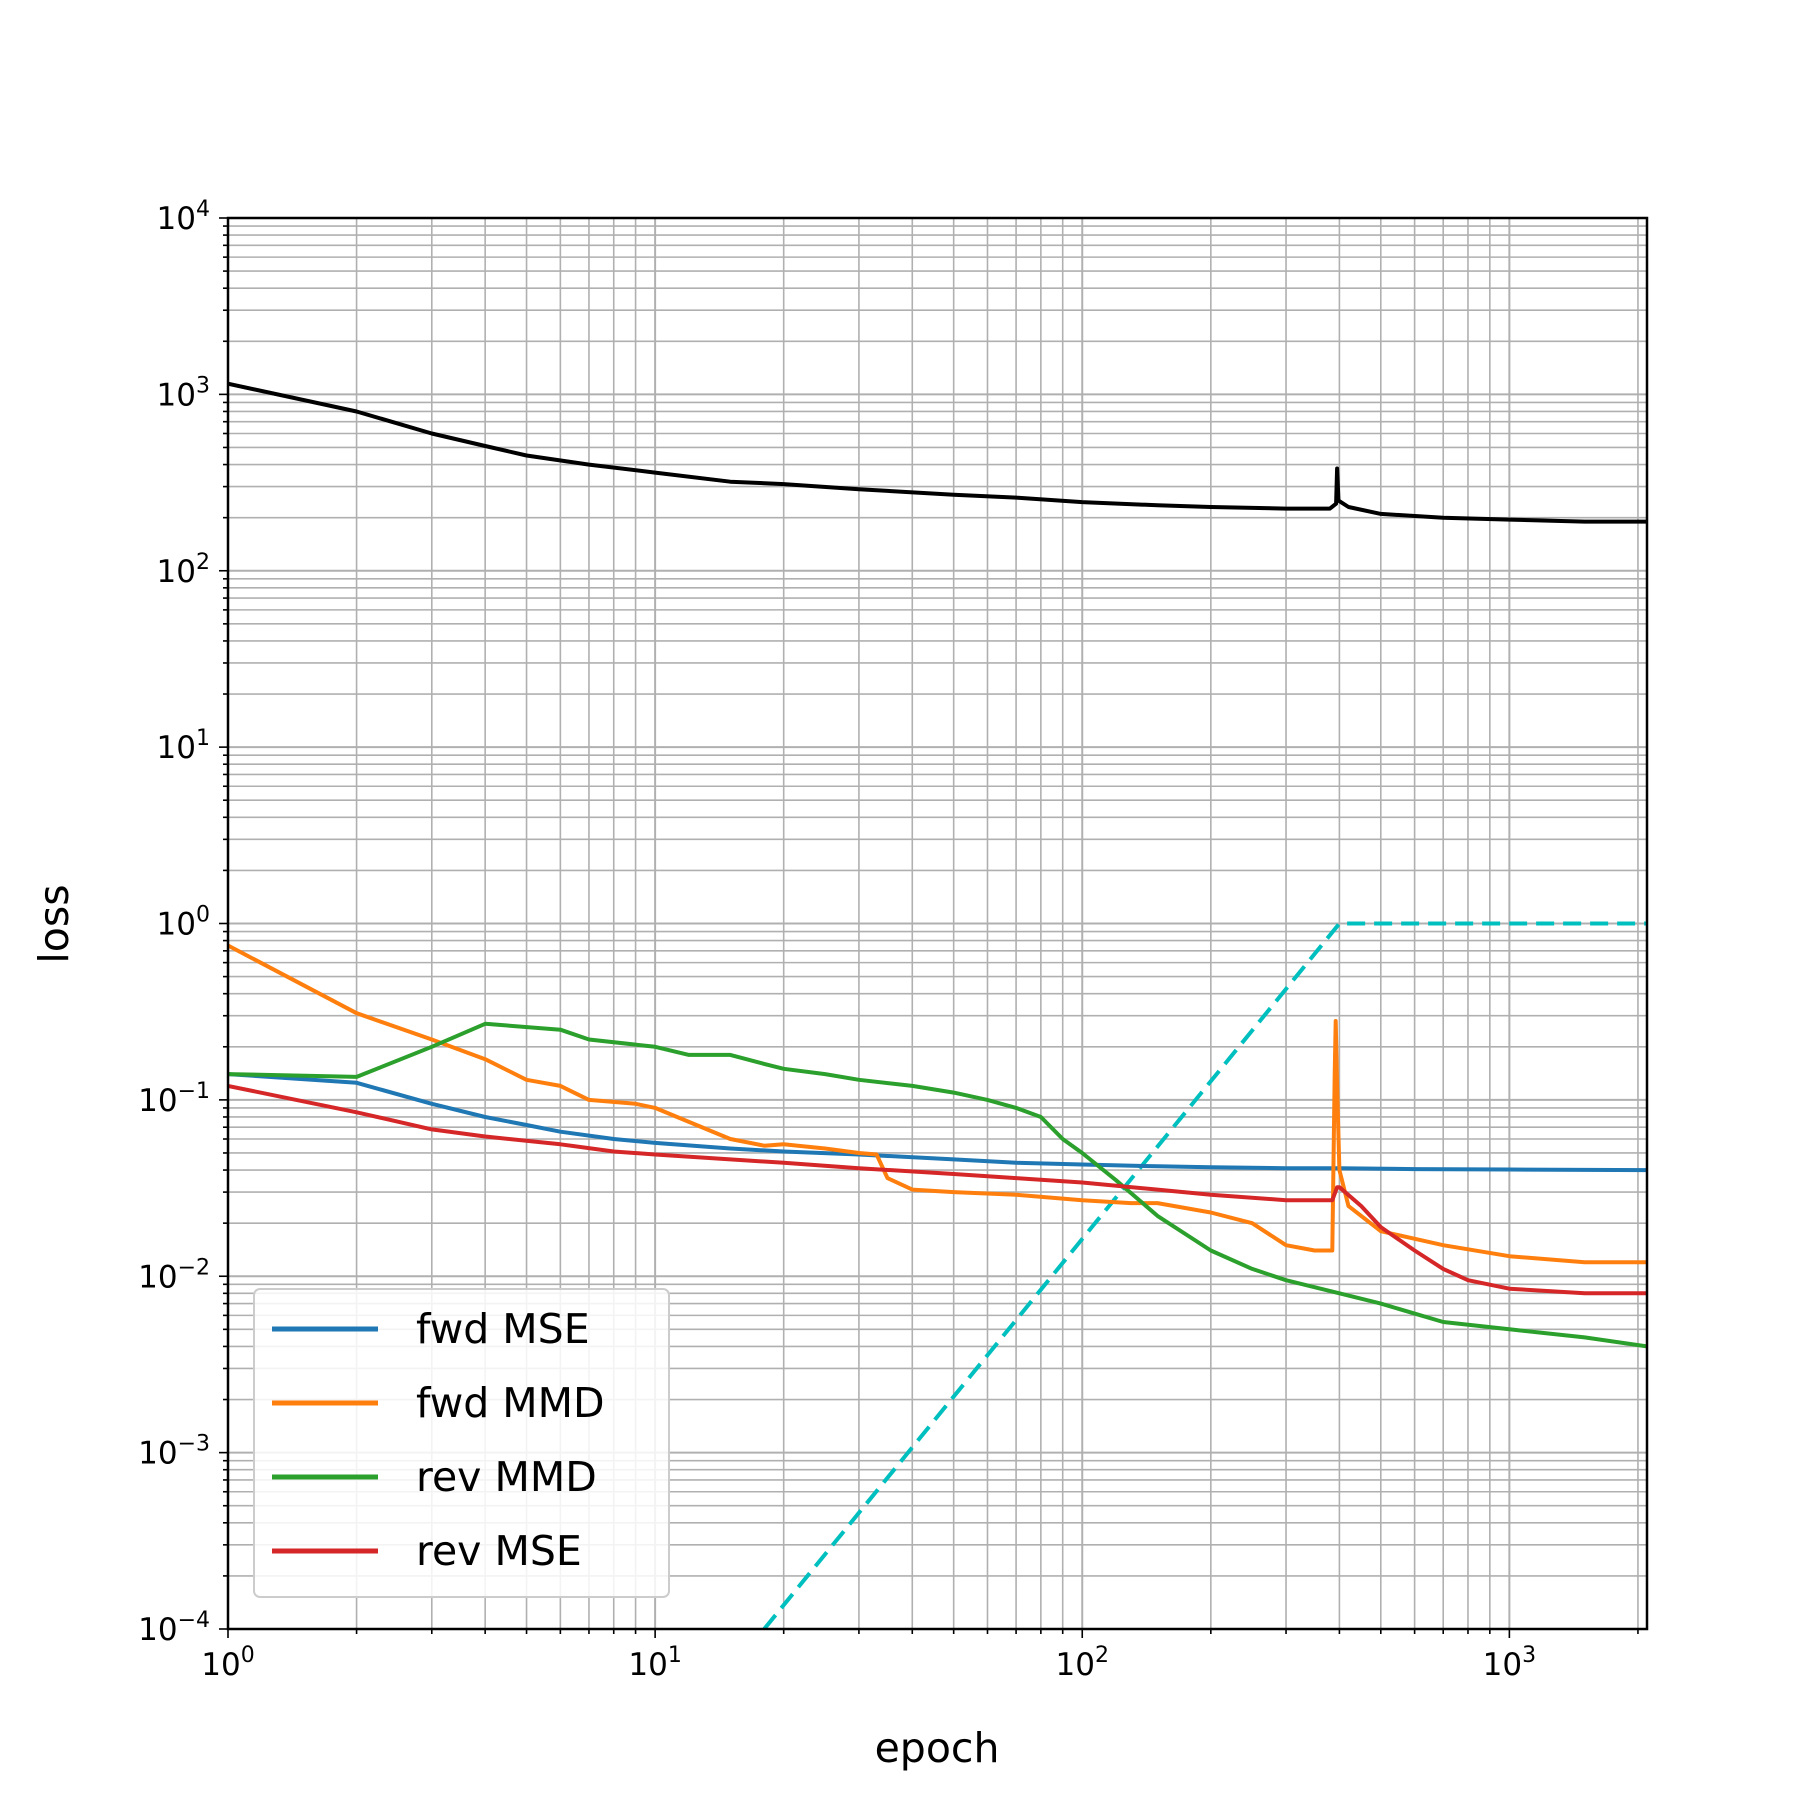  I want to click on legend: fwd MSE fwd MMD rev MMD rev MSE, so click(461, 1443).